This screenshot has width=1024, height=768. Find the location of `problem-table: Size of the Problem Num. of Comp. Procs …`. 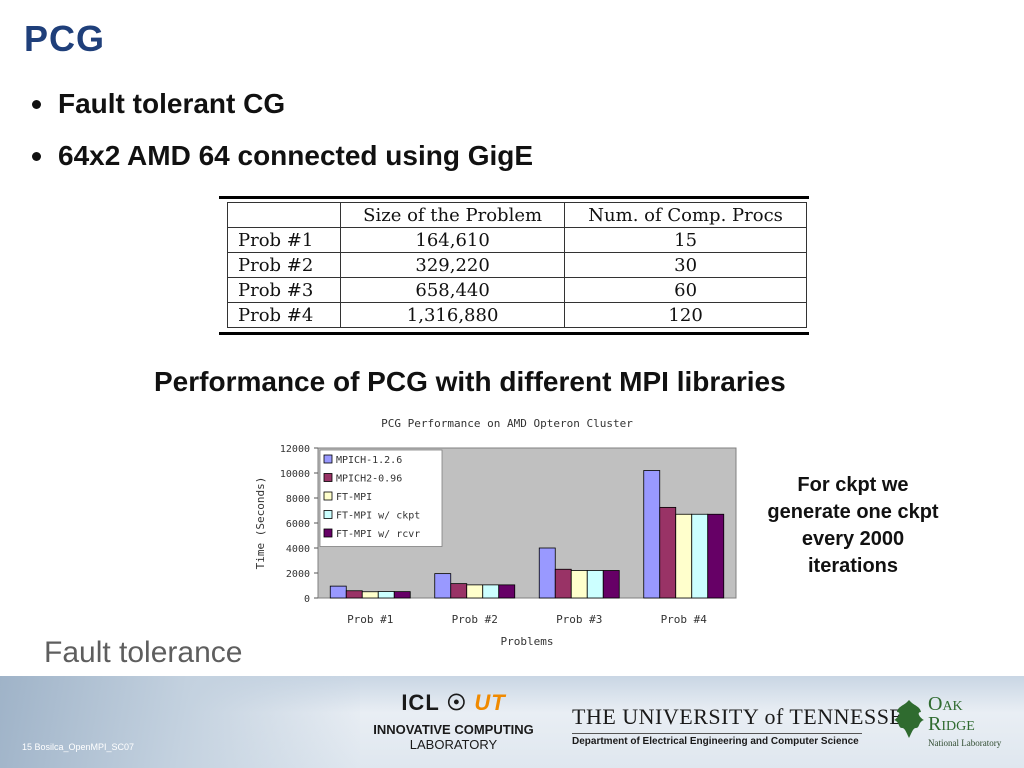

problem-table: Size of the Problem Num. of Comp. Procs … is located at coordinates (517, 265).